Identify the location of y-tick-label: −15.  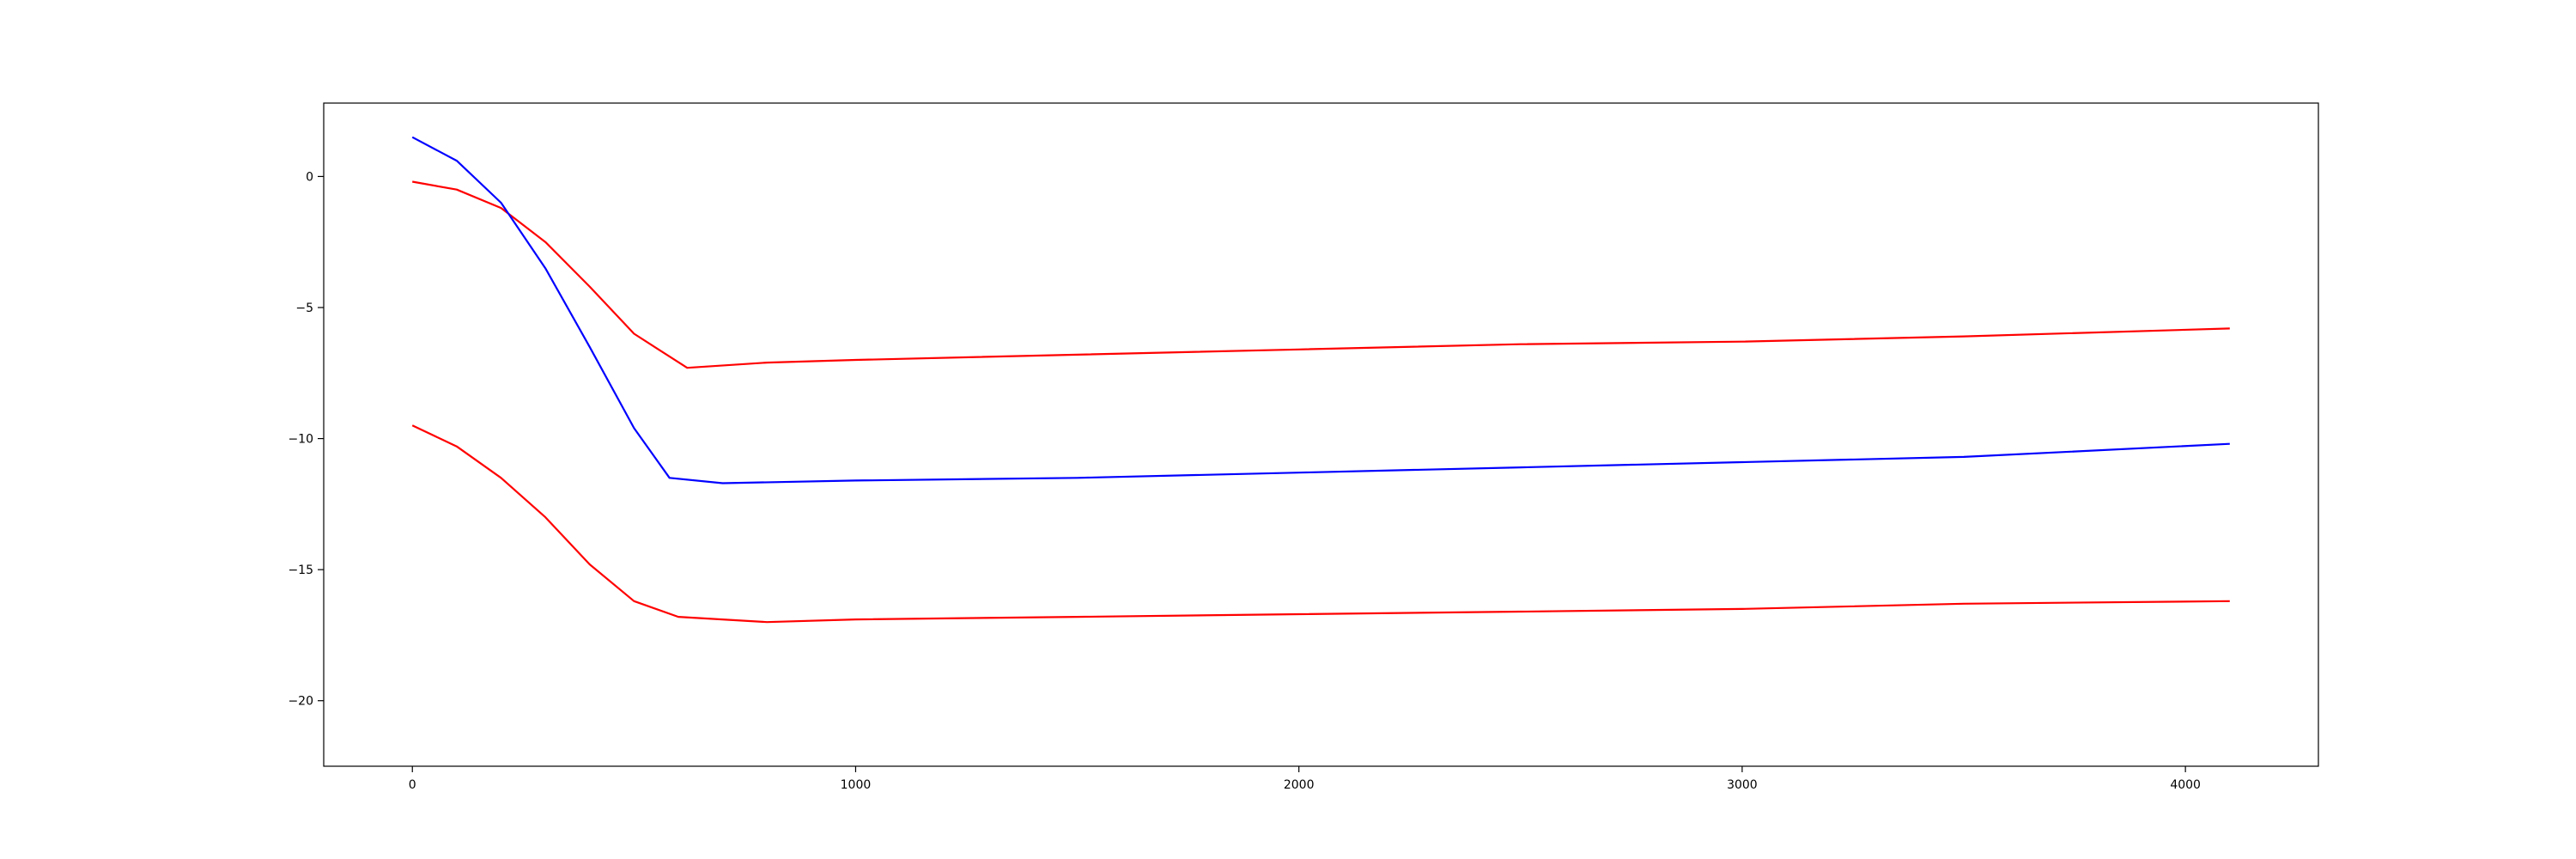
(301, 570).